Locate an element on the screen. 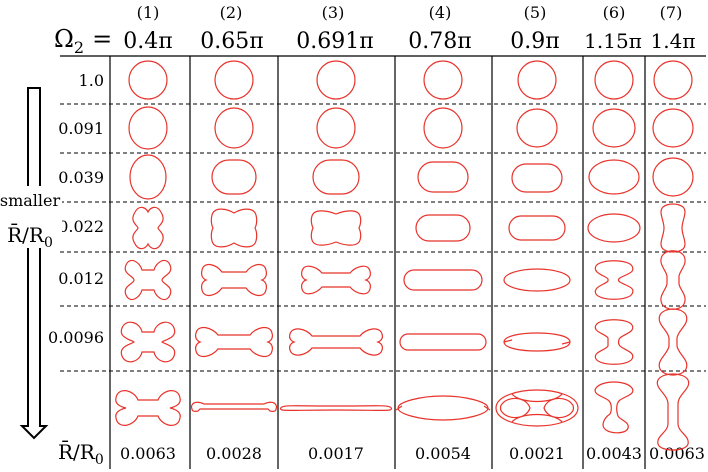 The height and width of the screenshot is (472, 708). shape-r6-c3 is located at coordinates (336, 342).